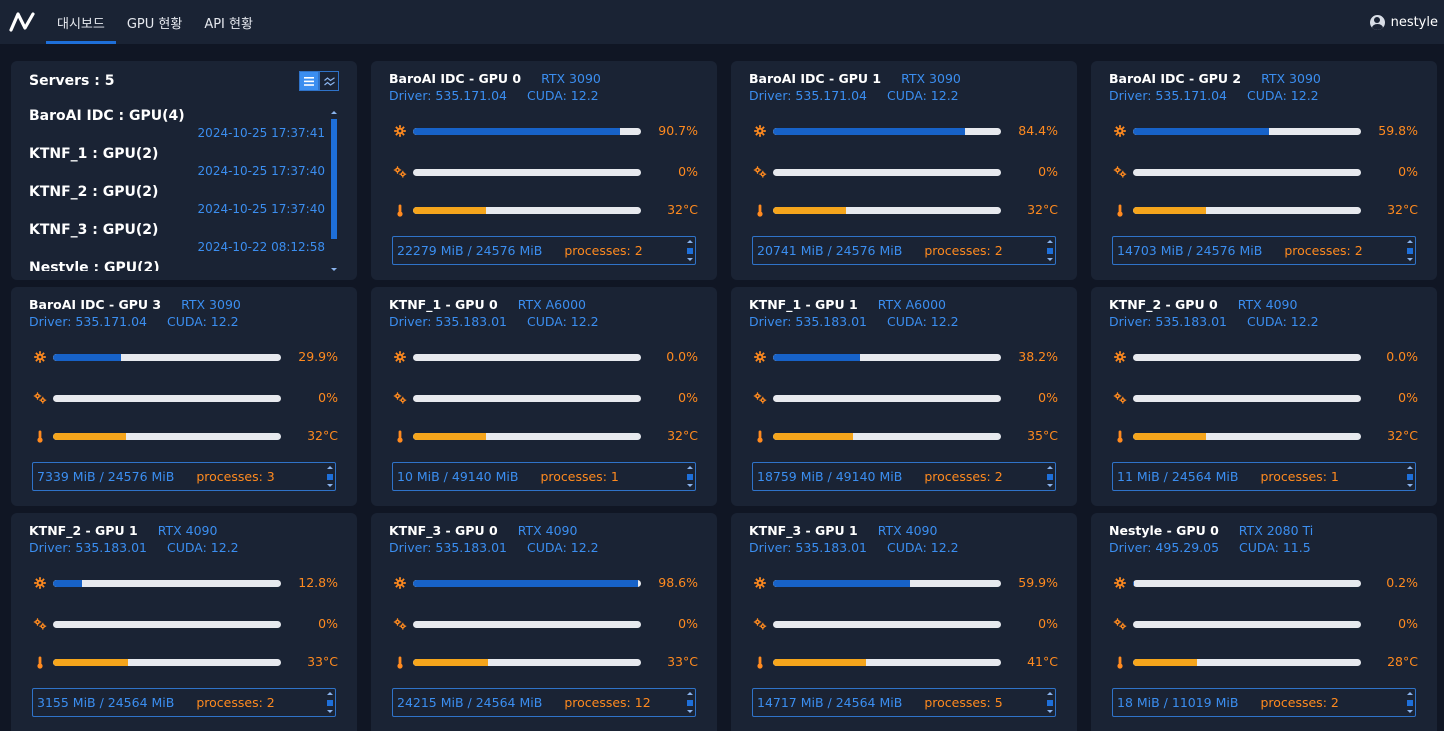 The image size is (1444, 731). I want to click on temperature-metric: 28°C, so click(1265, 661).